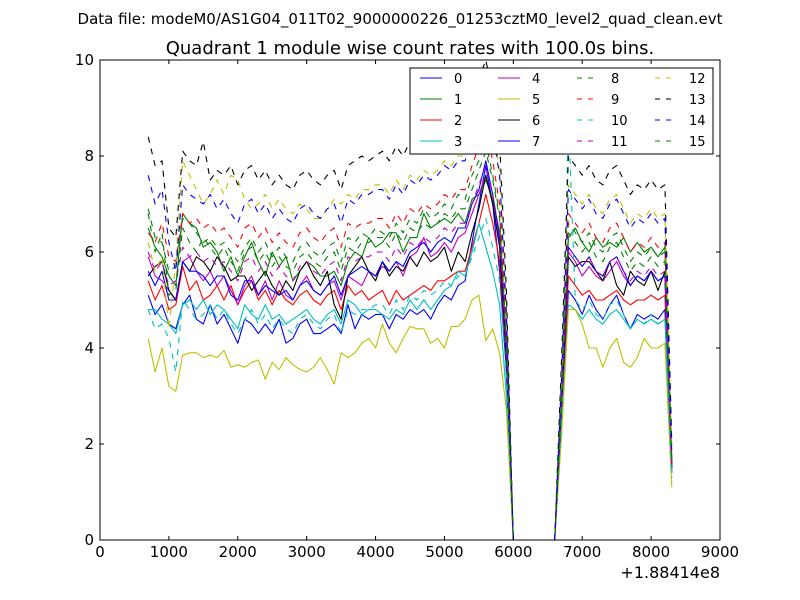 The width and height of the screenshot is (800, 600). Describe the element at coordinates (615, 100) in the screenshot. I see `legend-label-9: 9` at that location.